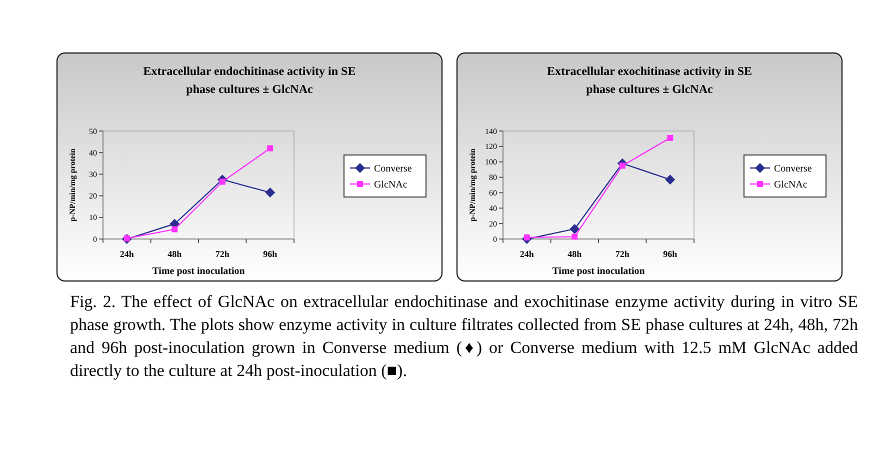 The image size is (886, 449). Describe the element at coordinates (93, 131) in the screenshot. I see `y-tick-label: 50` at that location.